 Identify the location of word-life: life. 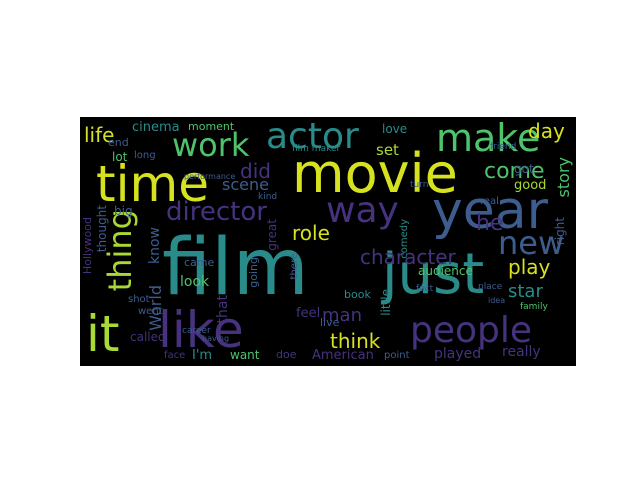
(99, 135).